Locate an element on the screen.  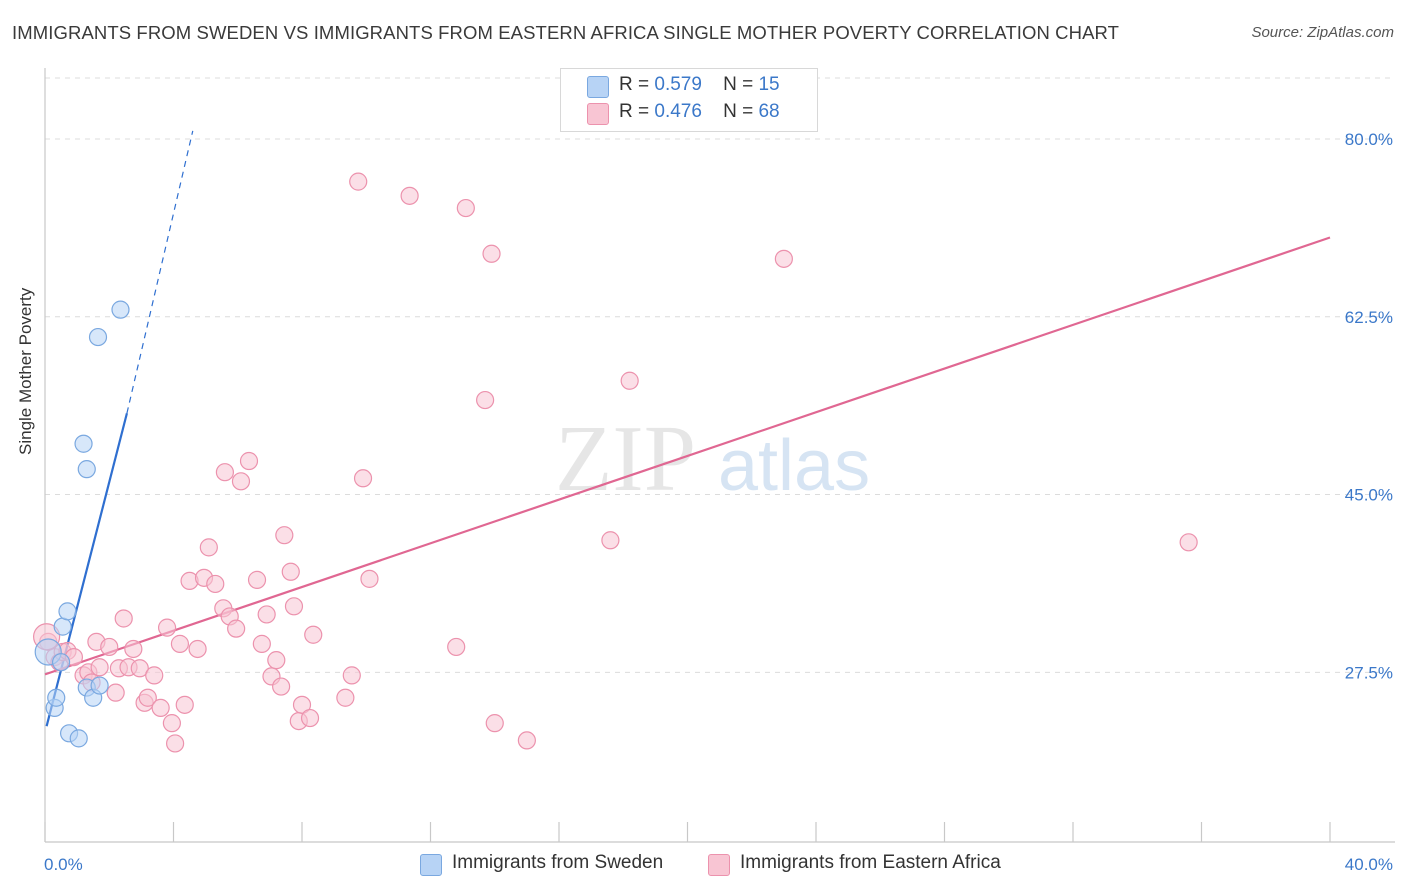
sweden-n-value: 15 is located at coordinates (769, 84).